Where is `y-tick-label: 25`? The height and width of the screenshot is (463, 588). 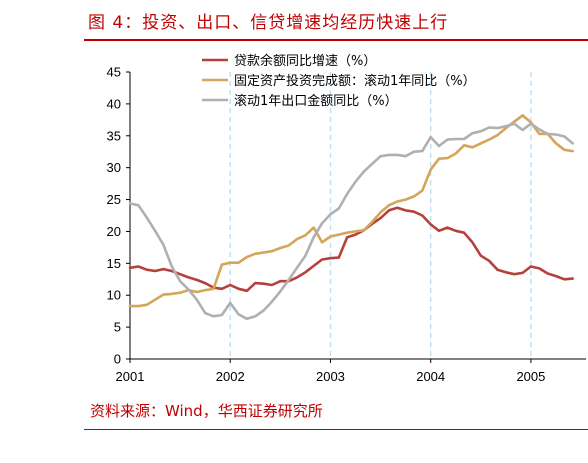
y-tick-label: 25 is located at coordinates (114, 199).